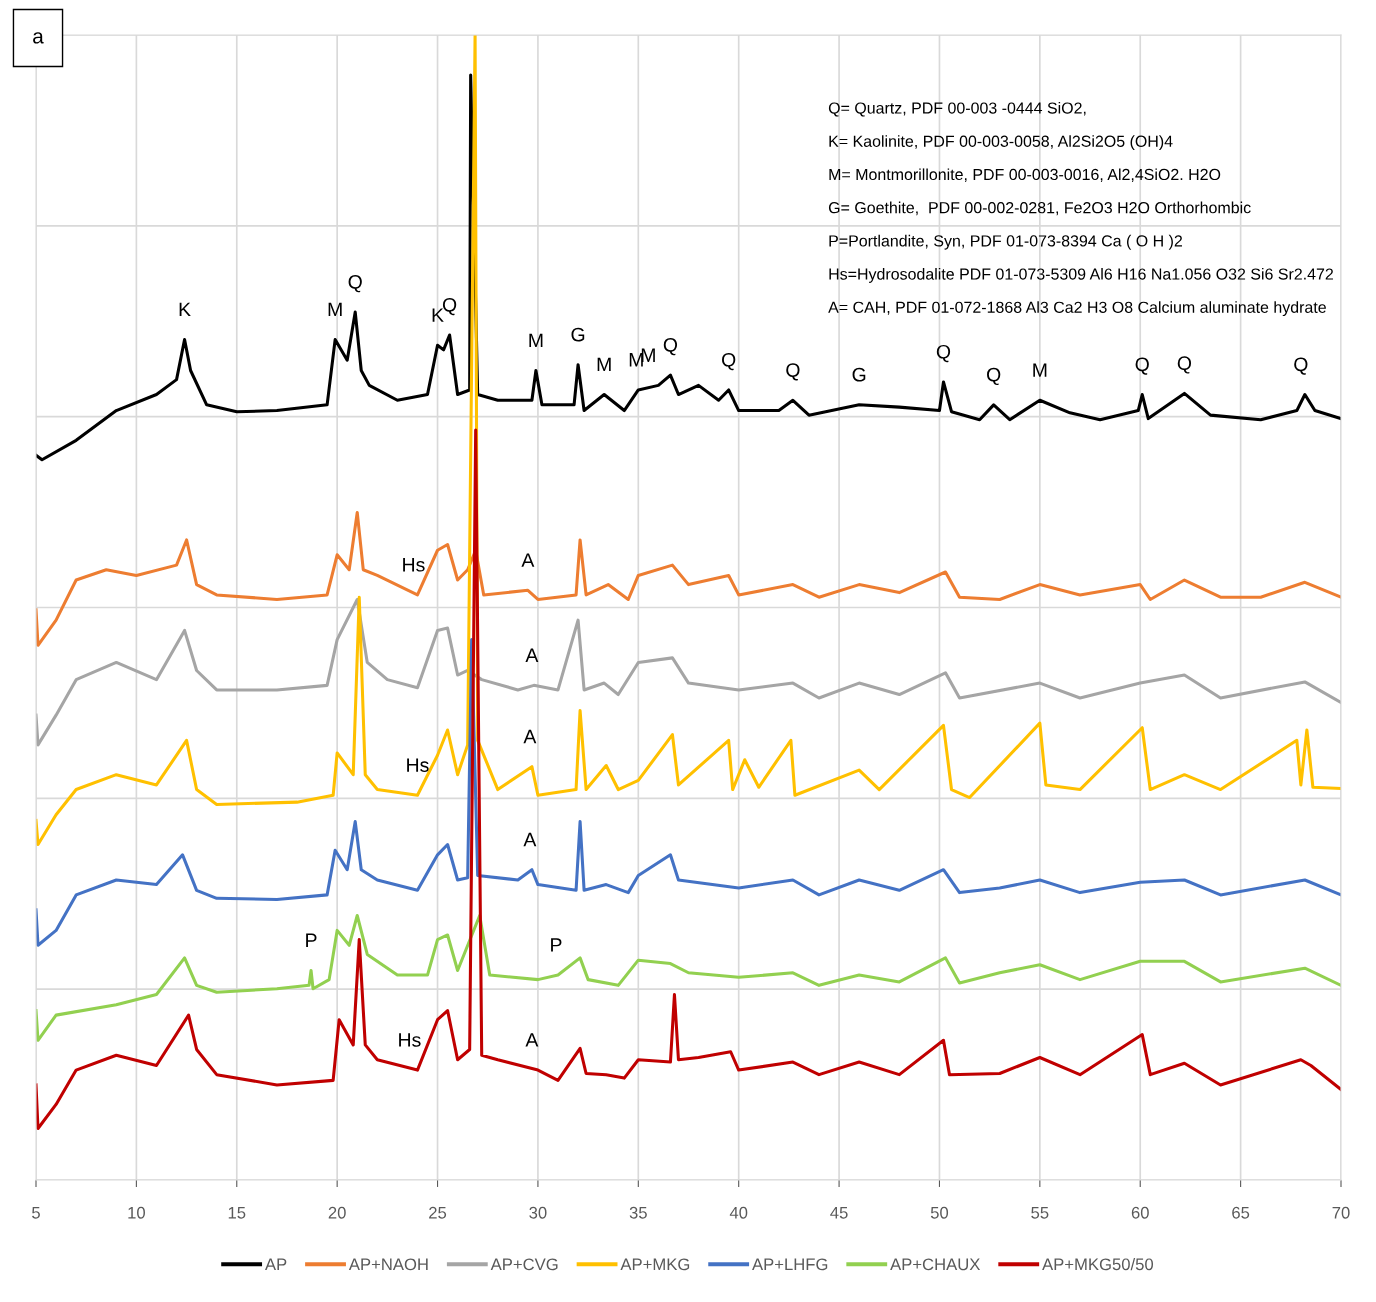 This screenshot has width=1376, height=1302. I want to click on x-tick-label: 60, so click(1140, 1212).